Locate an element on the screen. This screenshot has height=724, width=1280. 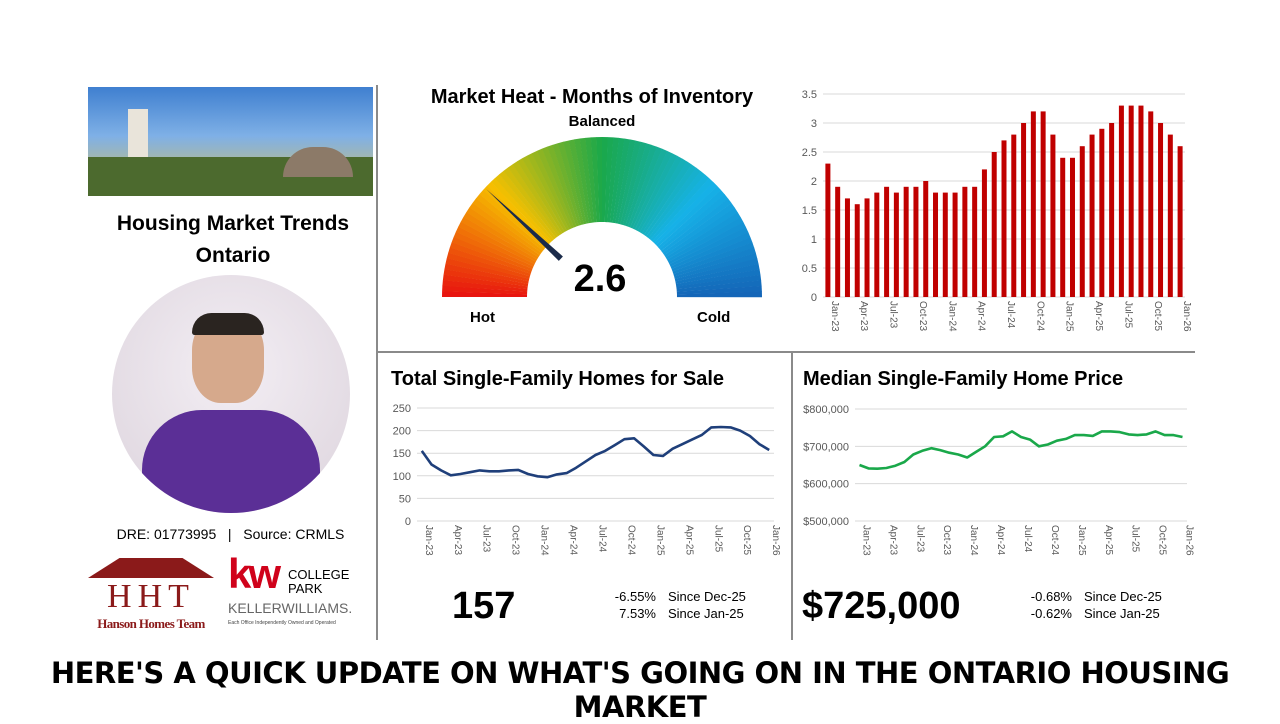
agent-avatar is located at coordinates (231, 394).